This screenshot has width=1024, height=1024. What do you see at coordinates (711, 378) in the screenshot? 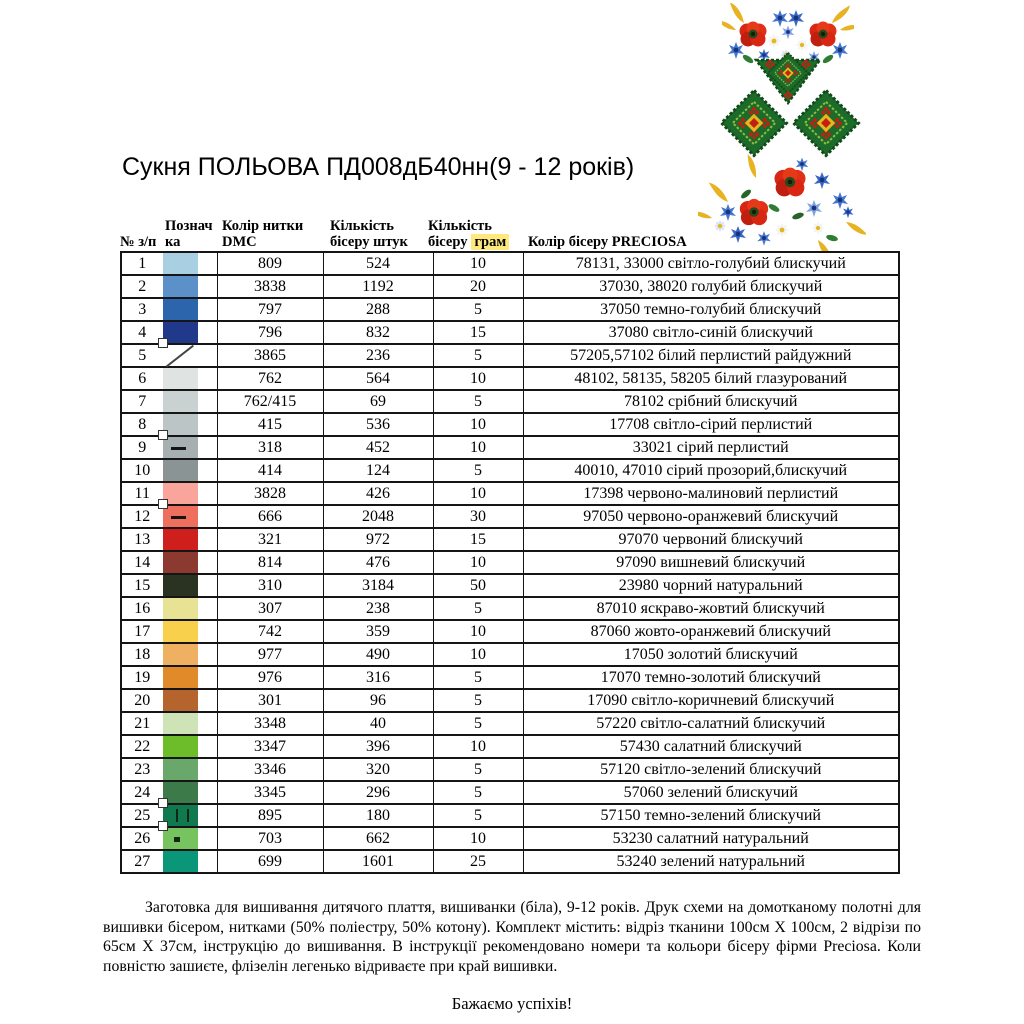
I see `preciosa-color-description: 48102, 58135, 58205 білий глазурований` at bounding box center [711, 378].